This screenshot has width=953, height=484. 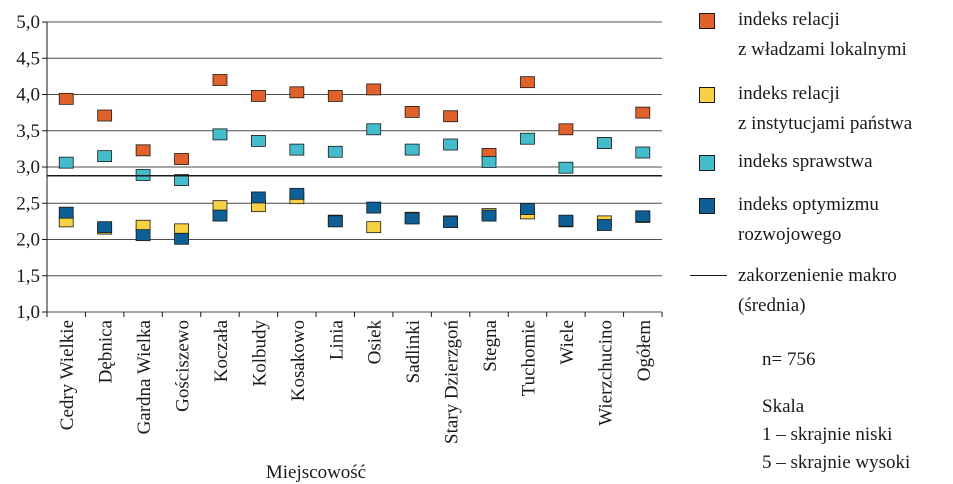 What do you see at coordinates (413, 351) in the screenshot?
I see `x-tick-label: Sadlinki` at bounding box center [413, 351].